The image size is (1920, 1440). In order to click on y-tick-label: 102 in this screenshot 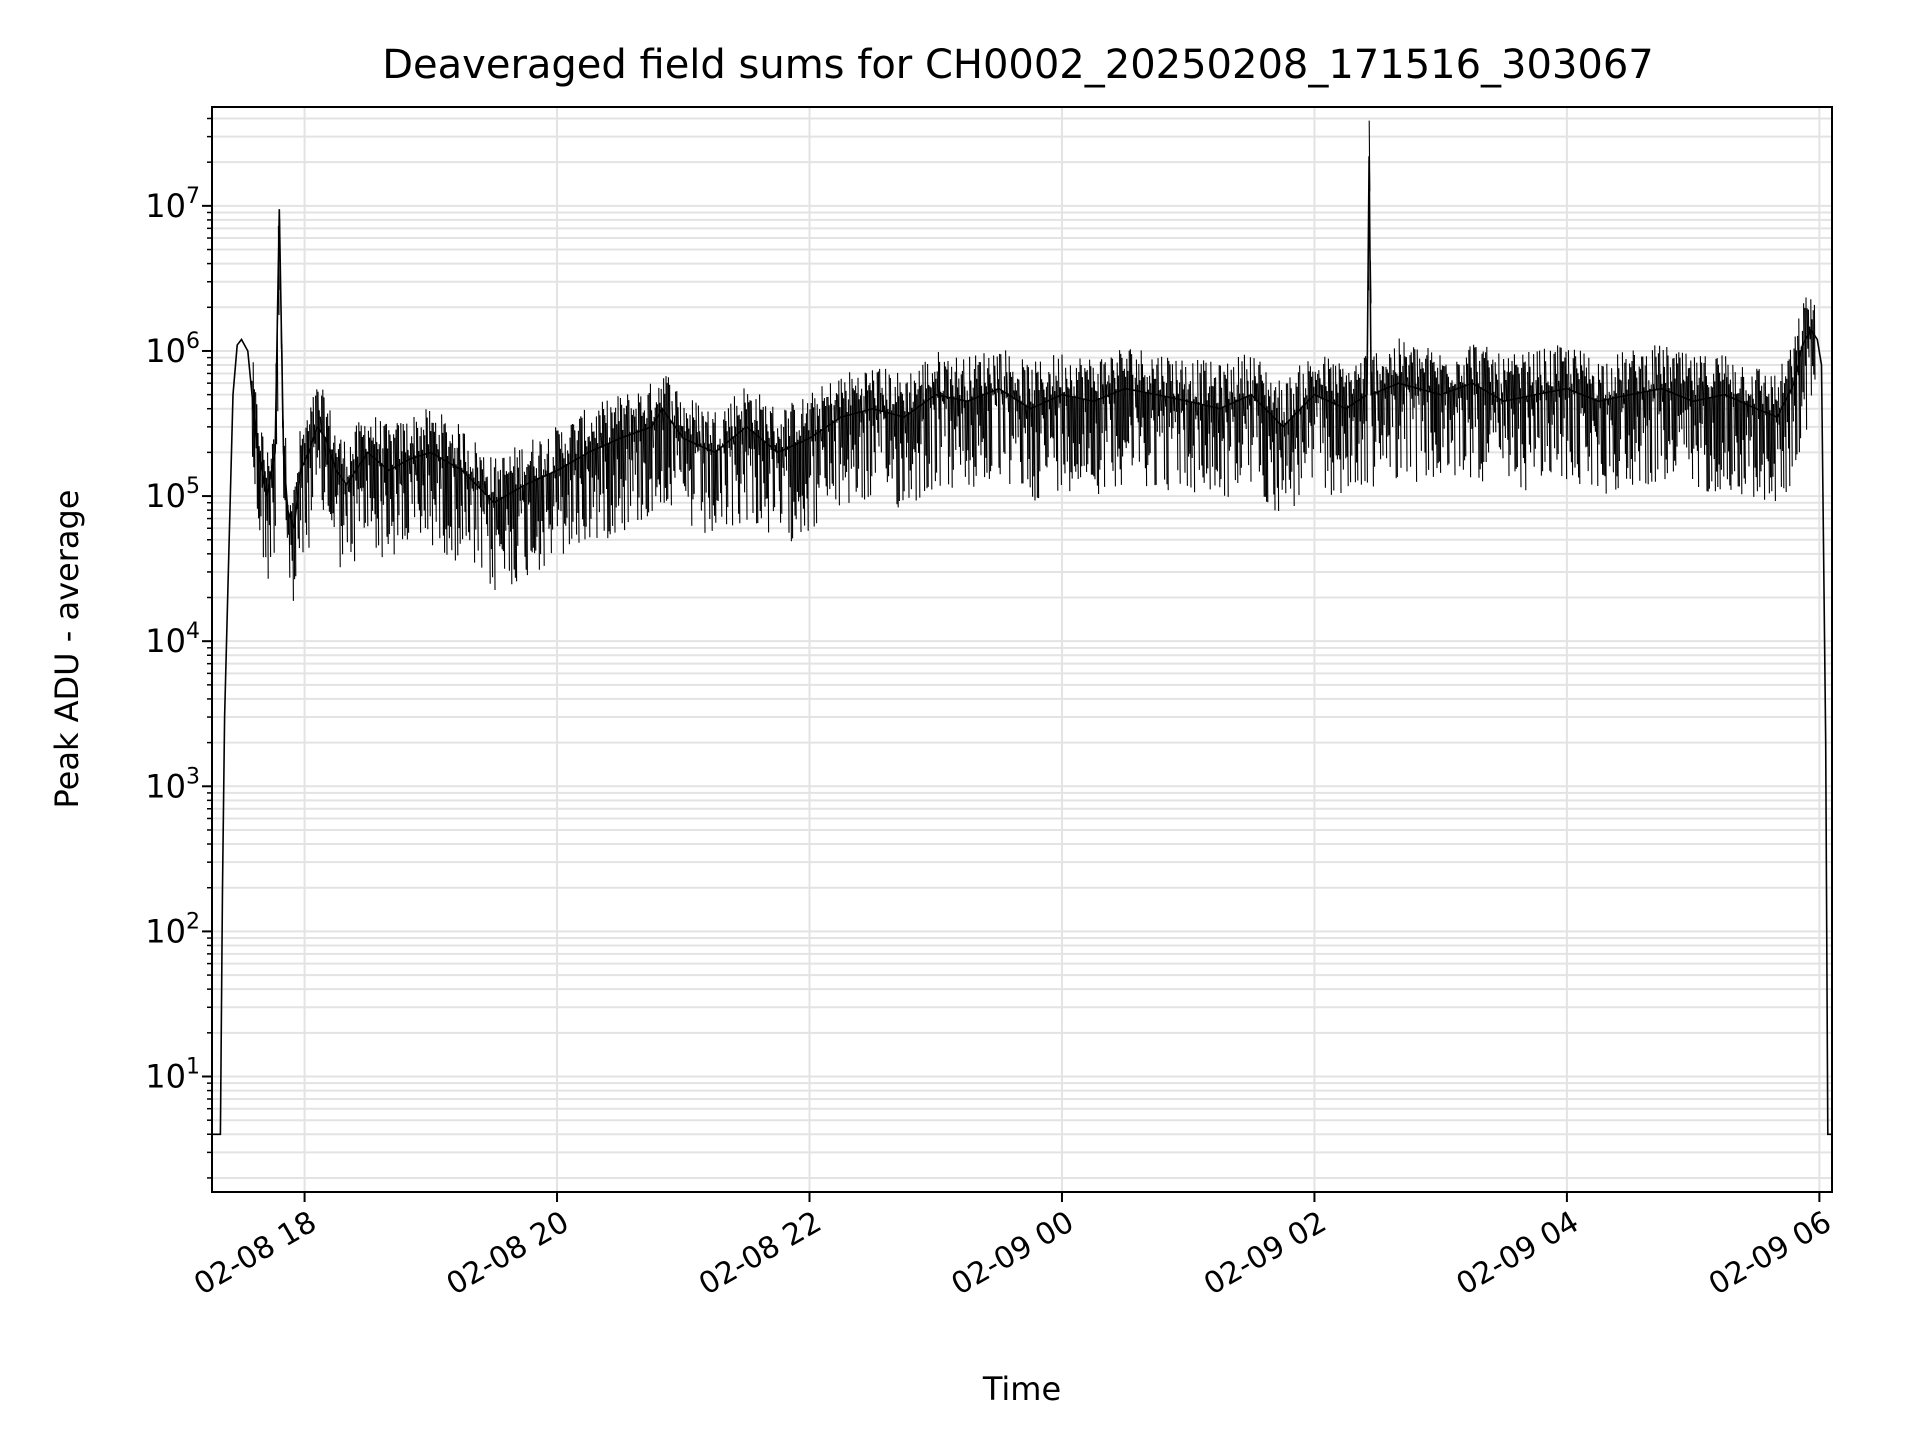, I will do `click(172, 929)`.